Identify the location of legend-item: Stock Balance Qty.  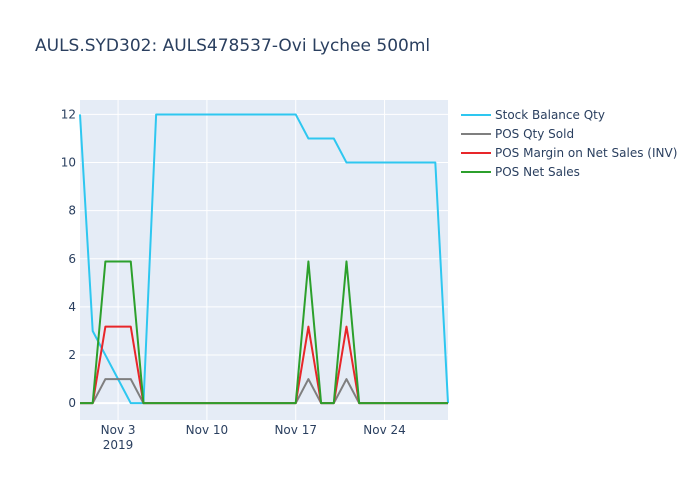
(533, 115).